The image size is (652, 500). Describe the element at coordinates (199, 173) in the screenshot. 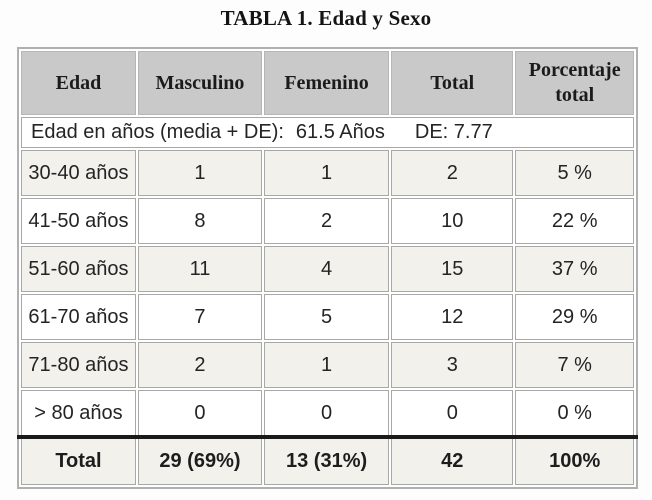

I see `masculino-count-cell: 1` at that location.